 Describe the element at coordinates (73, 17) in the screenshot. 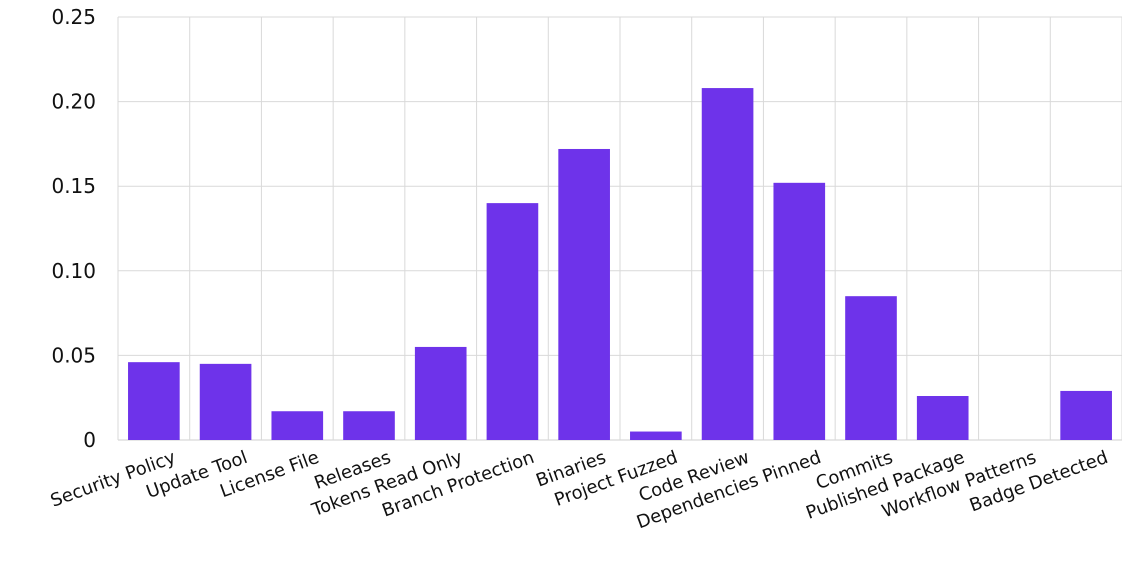

I see `y-tick-label: 0.25` at that location.